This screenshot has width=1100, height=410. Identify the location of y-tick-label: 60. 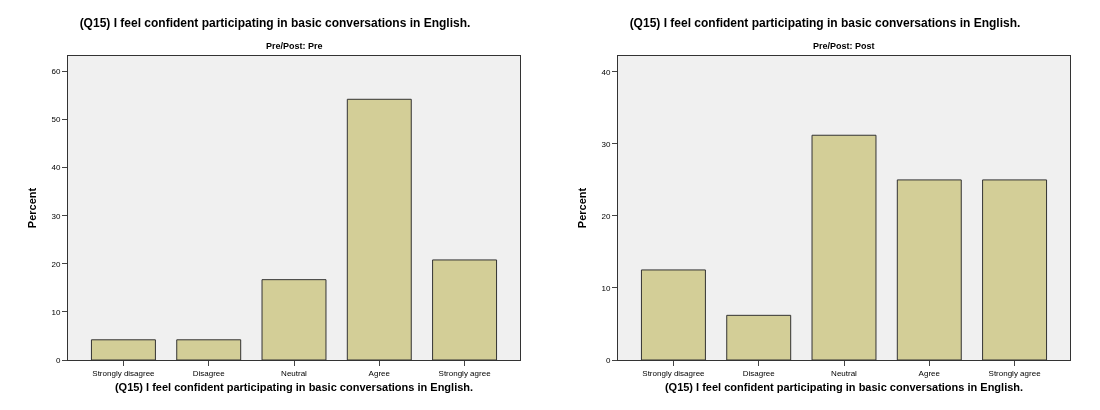
(56, 72).